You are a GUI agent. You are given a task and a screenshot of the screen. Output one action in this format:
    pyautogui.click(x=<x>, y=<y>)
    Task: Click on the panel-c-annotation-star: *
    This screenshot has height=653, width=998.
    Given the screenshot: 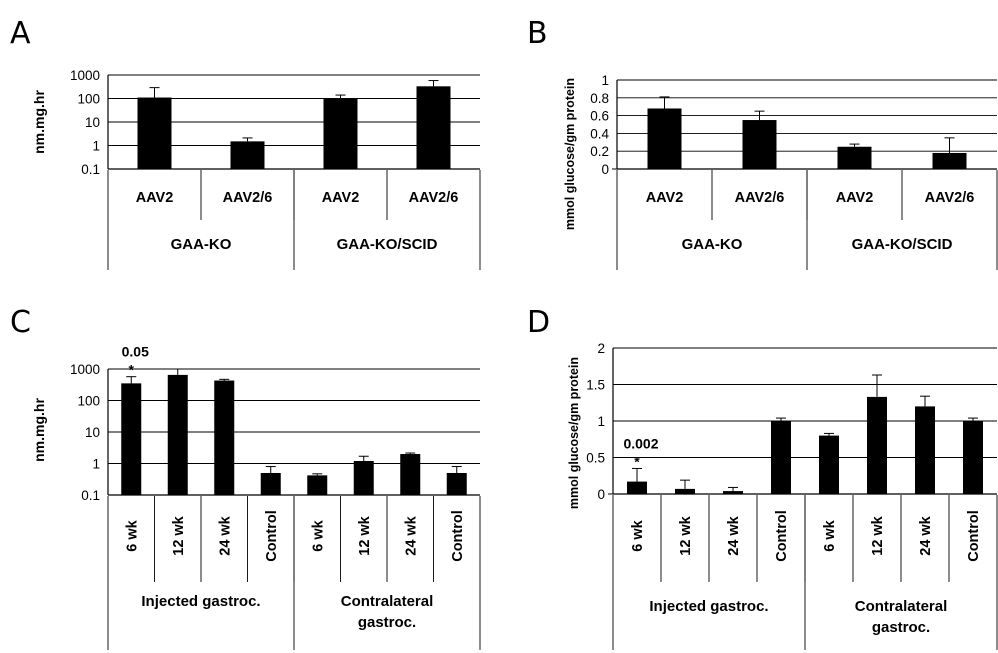 What is the action you would take?
    pyautogui.click(x=132, y=370)
    